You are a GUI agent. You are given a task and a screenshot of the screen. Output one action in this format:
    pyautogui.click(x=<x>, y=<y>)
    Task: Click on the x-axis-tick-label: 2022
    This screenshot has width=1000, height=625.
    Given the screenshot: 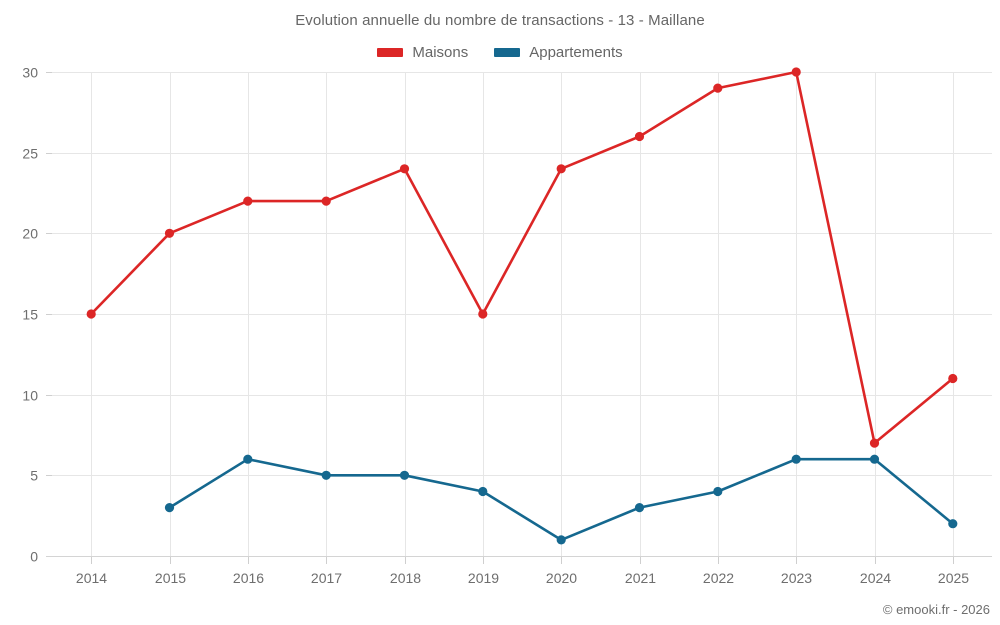 What is the action you would take?
    pyautogui.click(x=718, y=578)
    